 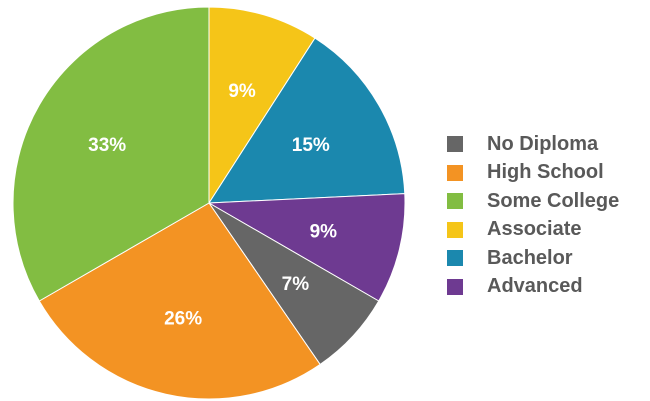 What do you see at coordinates (553, 200) in the screenshot?
I see `legend-label: Some College` at bounding box center [553, 200].